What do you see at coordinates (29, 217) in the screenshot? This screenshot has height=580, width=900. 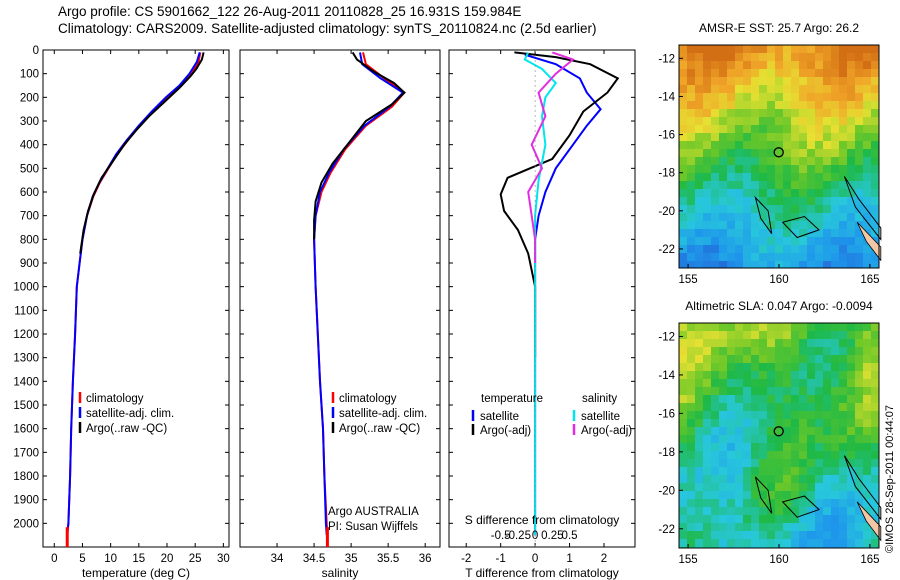 I see `y-tick-label: 700` at bounding box center [29, 217].